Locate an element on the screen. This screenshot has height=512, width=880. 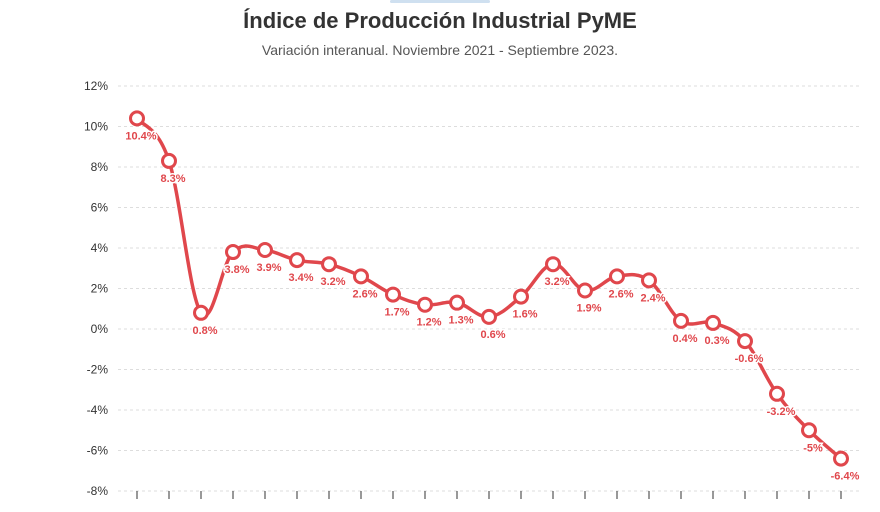
data-label: -3.2% is located at coordinates (781, 412).